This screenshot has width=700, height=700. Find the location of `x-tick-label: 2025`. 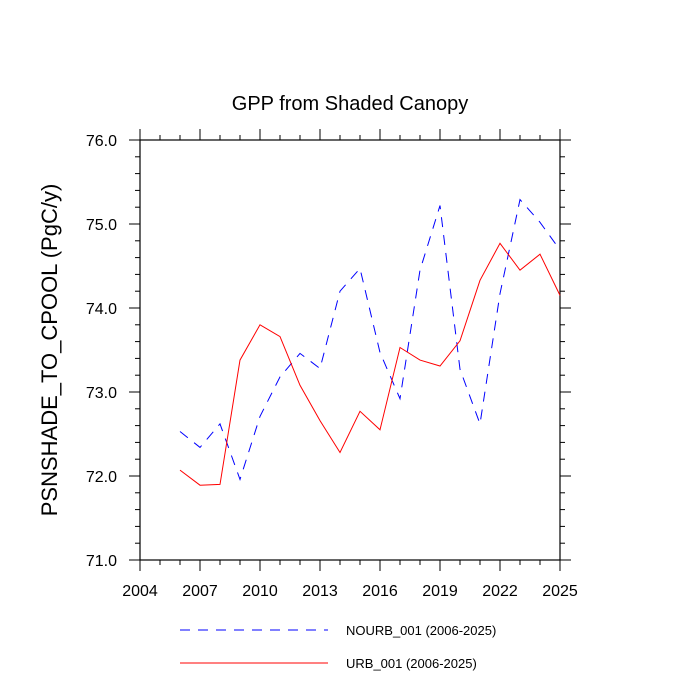

x-tick-label: 2025 is located at coordinates (560, 591).